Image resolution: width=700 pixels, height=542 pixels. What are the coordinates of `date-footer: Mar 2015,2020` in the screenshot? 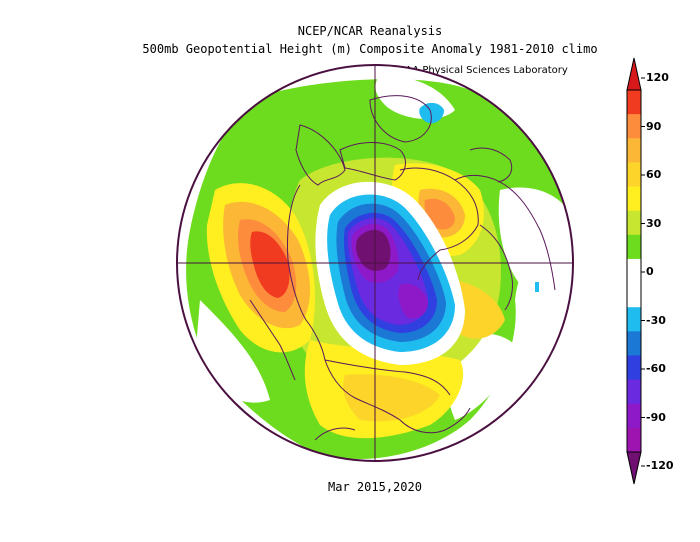 It's located at (375, 487).